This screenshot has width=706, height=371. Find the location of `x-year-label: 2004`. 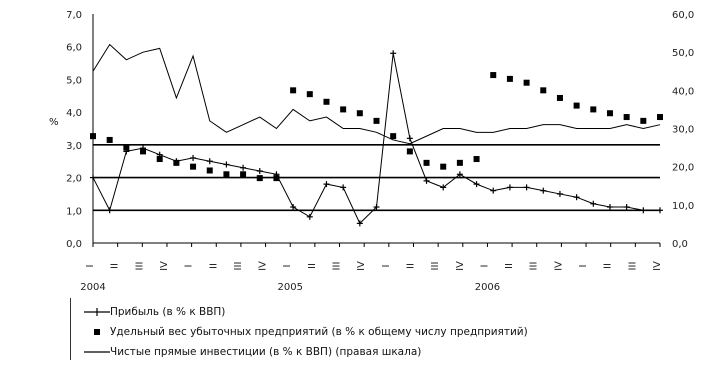

x-year-label: 2004 is located at coordinates (92, 287).